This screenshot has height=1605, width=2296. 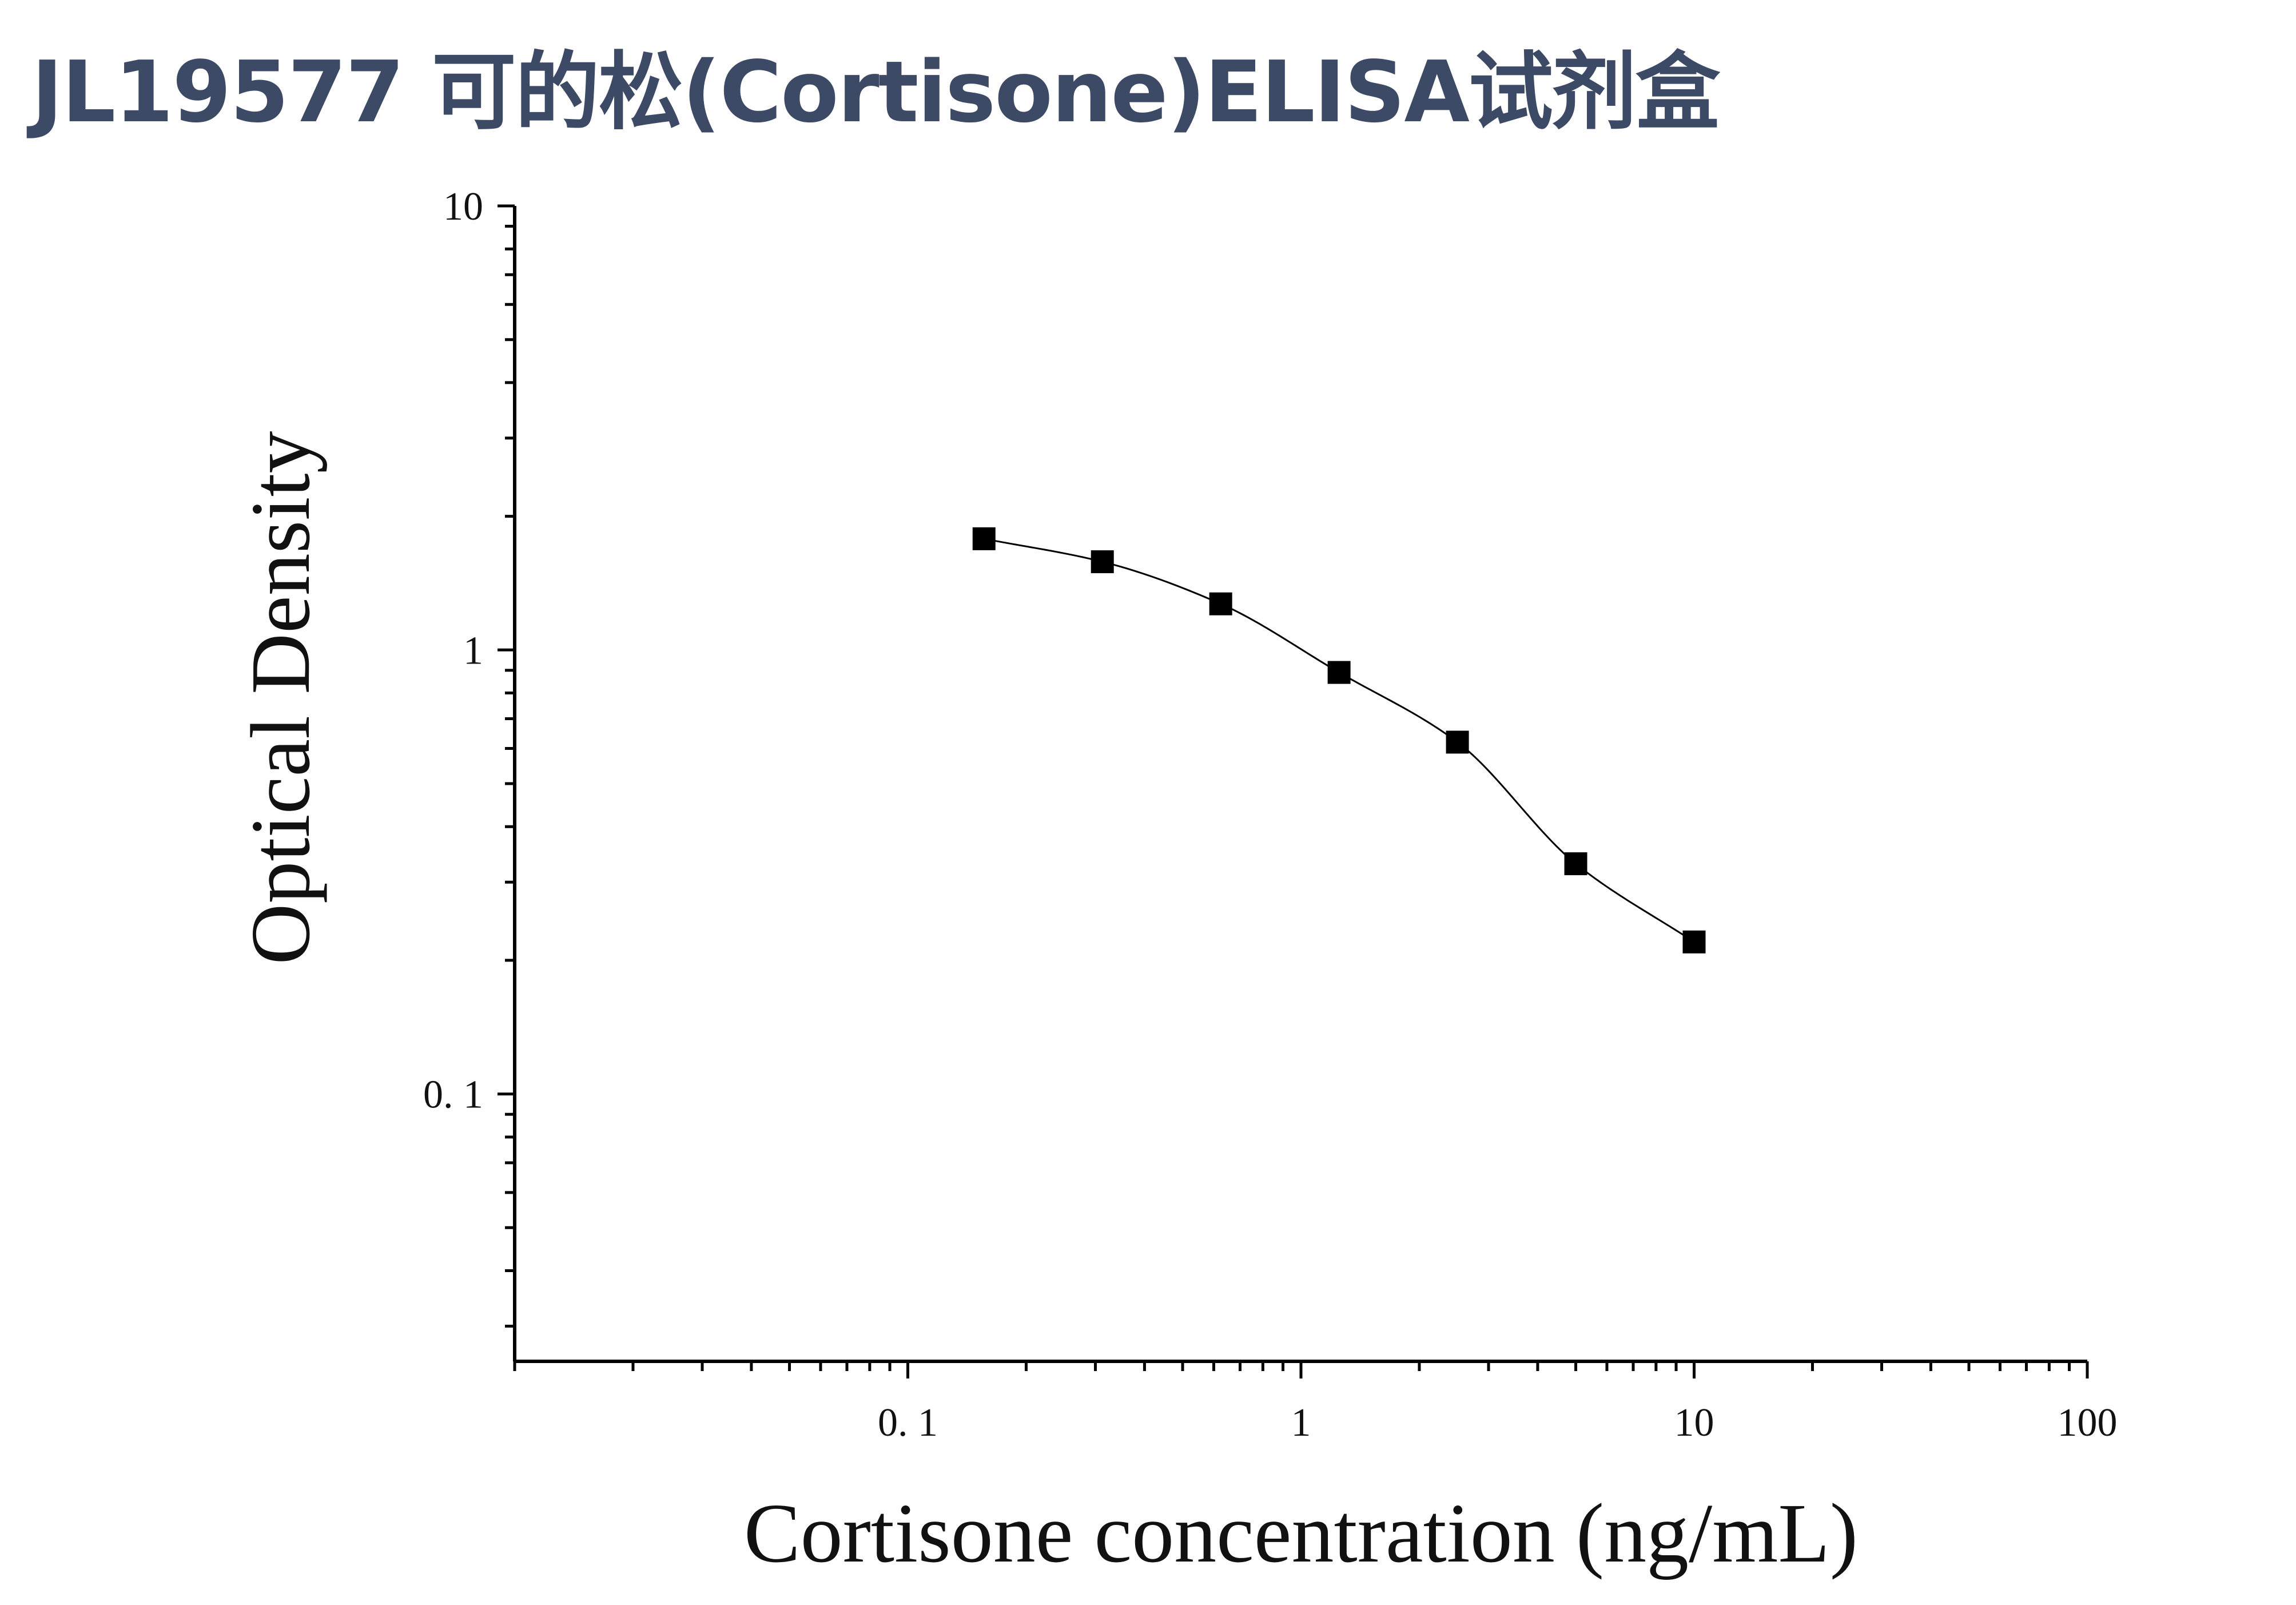 What do you see at coordinates (876, 92) in the screenshot?
I see `page-title: JL19577 可的松(Cortisone)ELISA试剂盒` at bounding box center [876, 92].